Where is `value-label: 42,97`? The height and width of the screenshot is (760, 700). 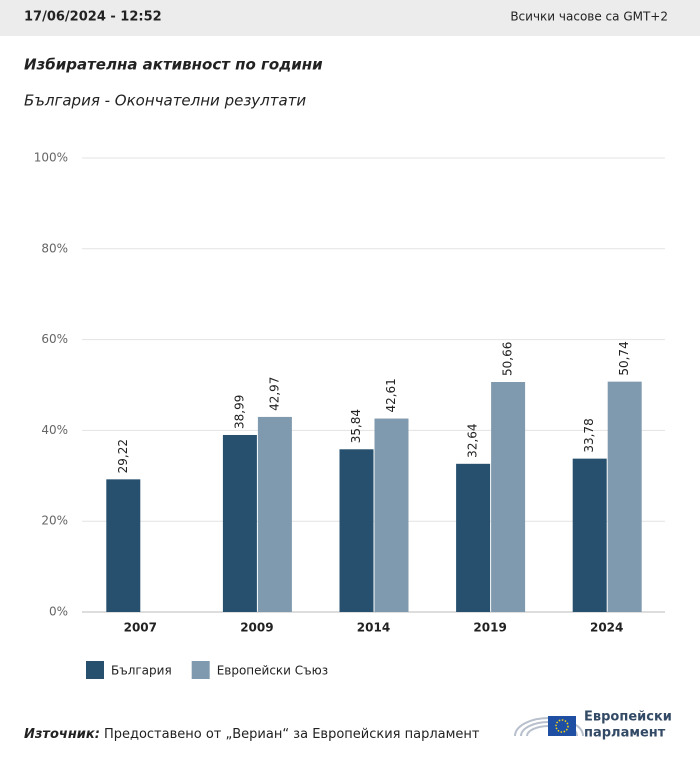 value-label: 42,97 is located at coordinates (274, 394).